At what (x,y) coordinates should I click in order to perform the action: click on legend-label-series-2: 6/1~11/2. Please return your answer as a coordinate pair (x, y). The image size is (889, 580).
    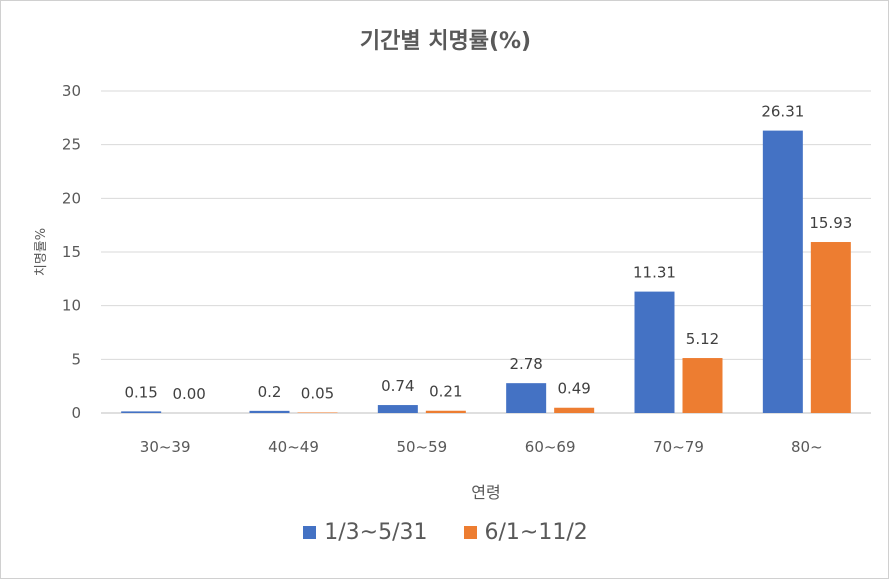
    Looking at the image, I should click on (536, 532).